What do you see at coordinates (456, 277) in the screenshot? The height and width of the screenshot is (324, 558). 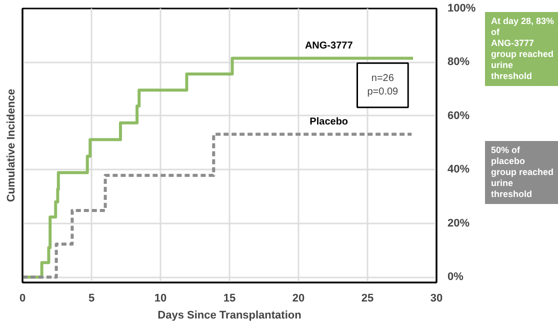 I see `y-tick-label: 0%` at bounding box center [456, 277].